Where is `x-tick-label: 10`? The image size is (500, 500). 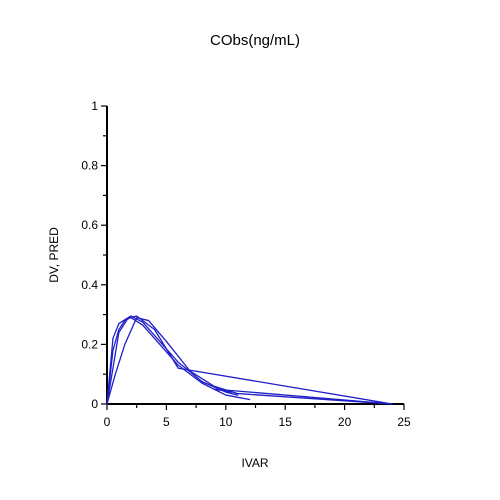 x-tick-label: 10 is located at coordinates (226, 422).